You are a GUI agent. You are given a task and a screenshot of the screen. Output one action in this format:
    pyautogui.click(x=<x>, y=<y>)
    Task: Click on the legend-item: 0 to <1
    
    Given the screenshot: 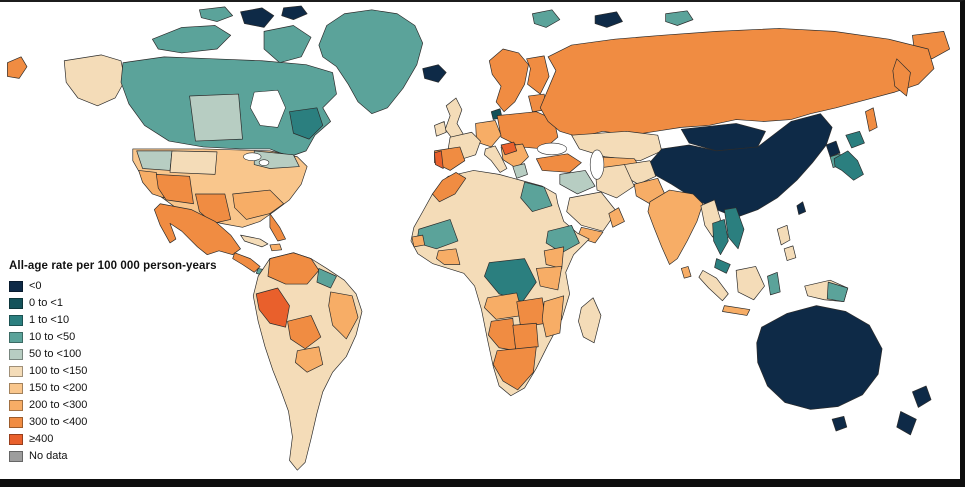 What is the action you would take?
    pyautogui.click(x=113, y=303)
    